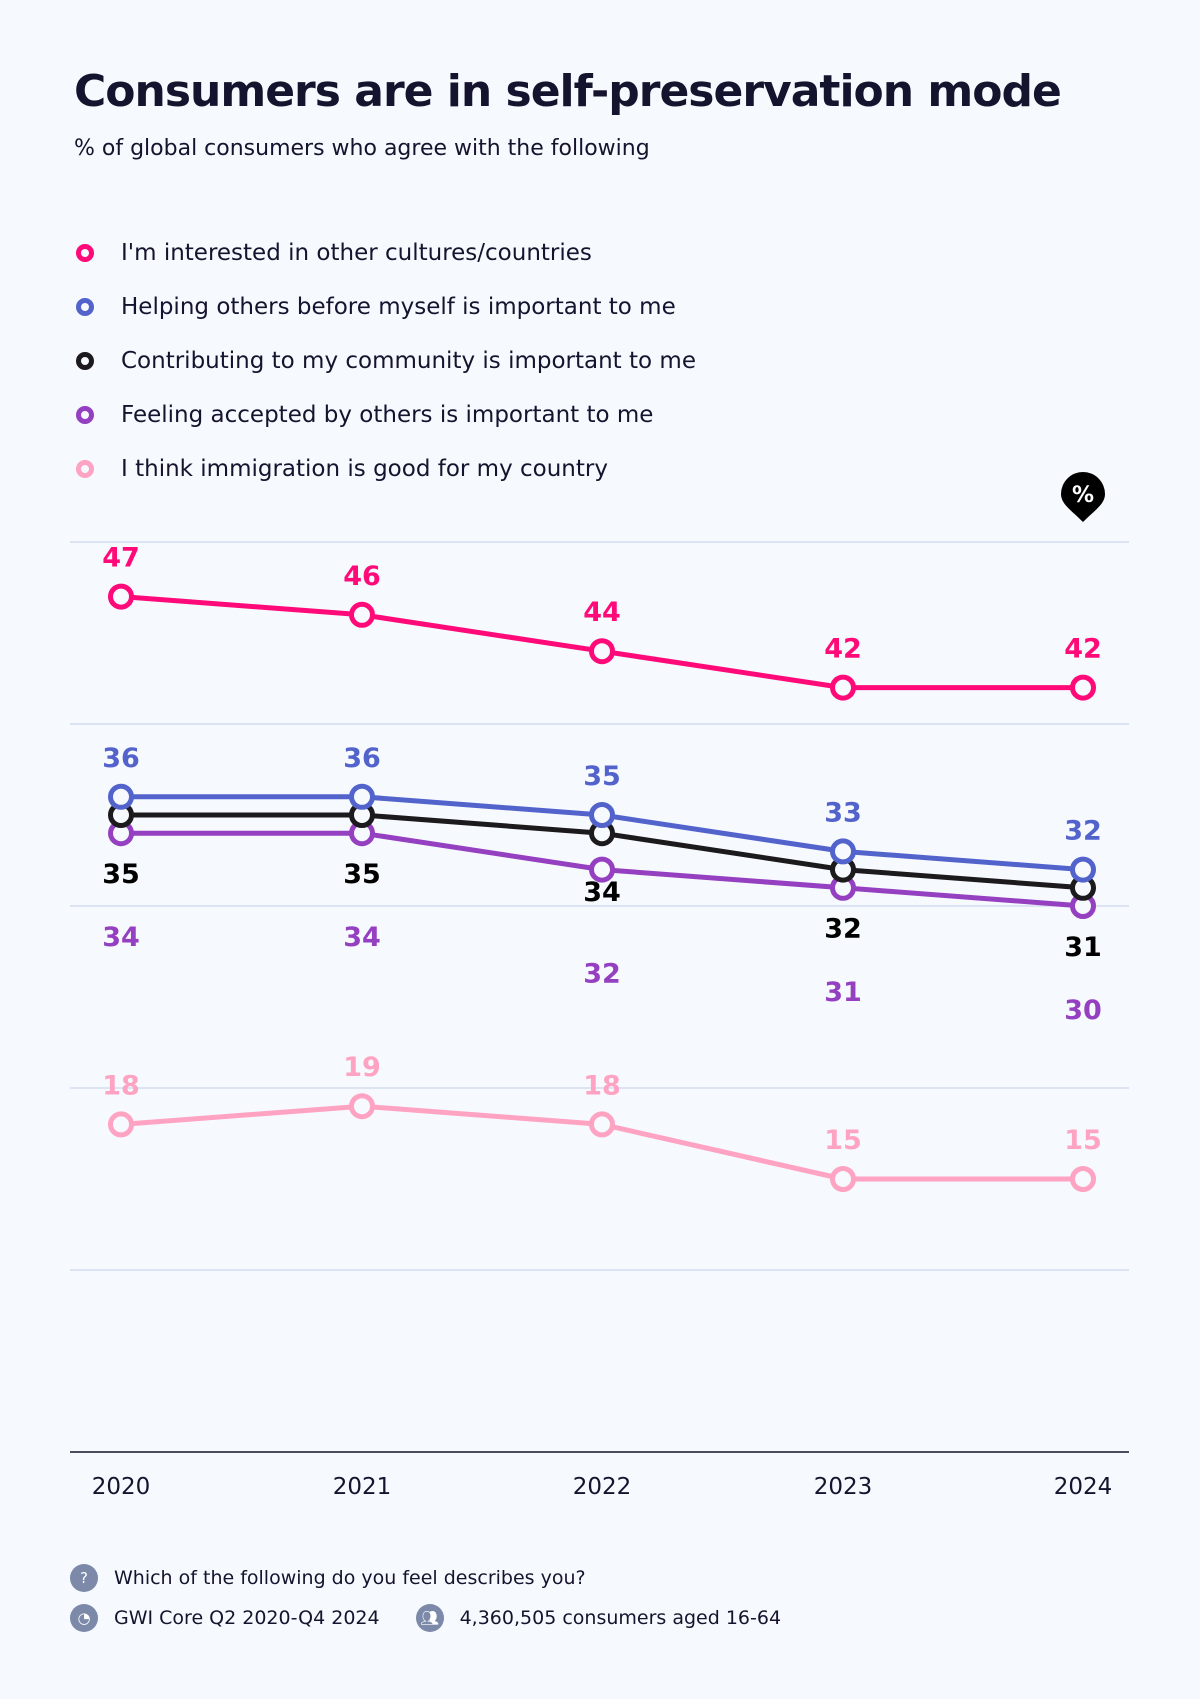 The image size is (1200, 1699). Describe the element at coordinates (1083, 1010) in the screenshot. I see `data-label: 30` at that location.